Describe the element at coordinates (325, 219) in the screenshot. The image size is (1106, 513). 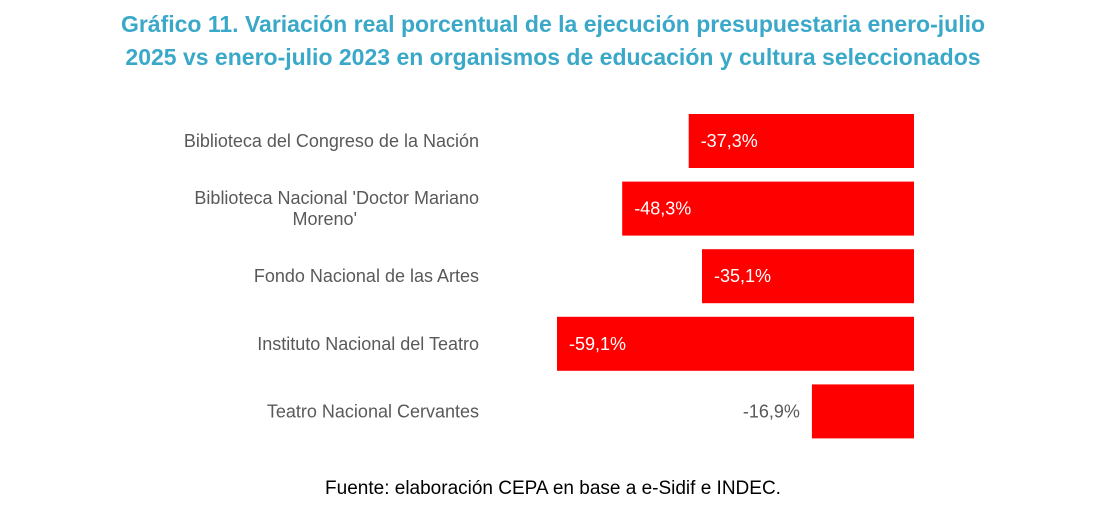
I see `category-label-line: Moreno'` at that location.